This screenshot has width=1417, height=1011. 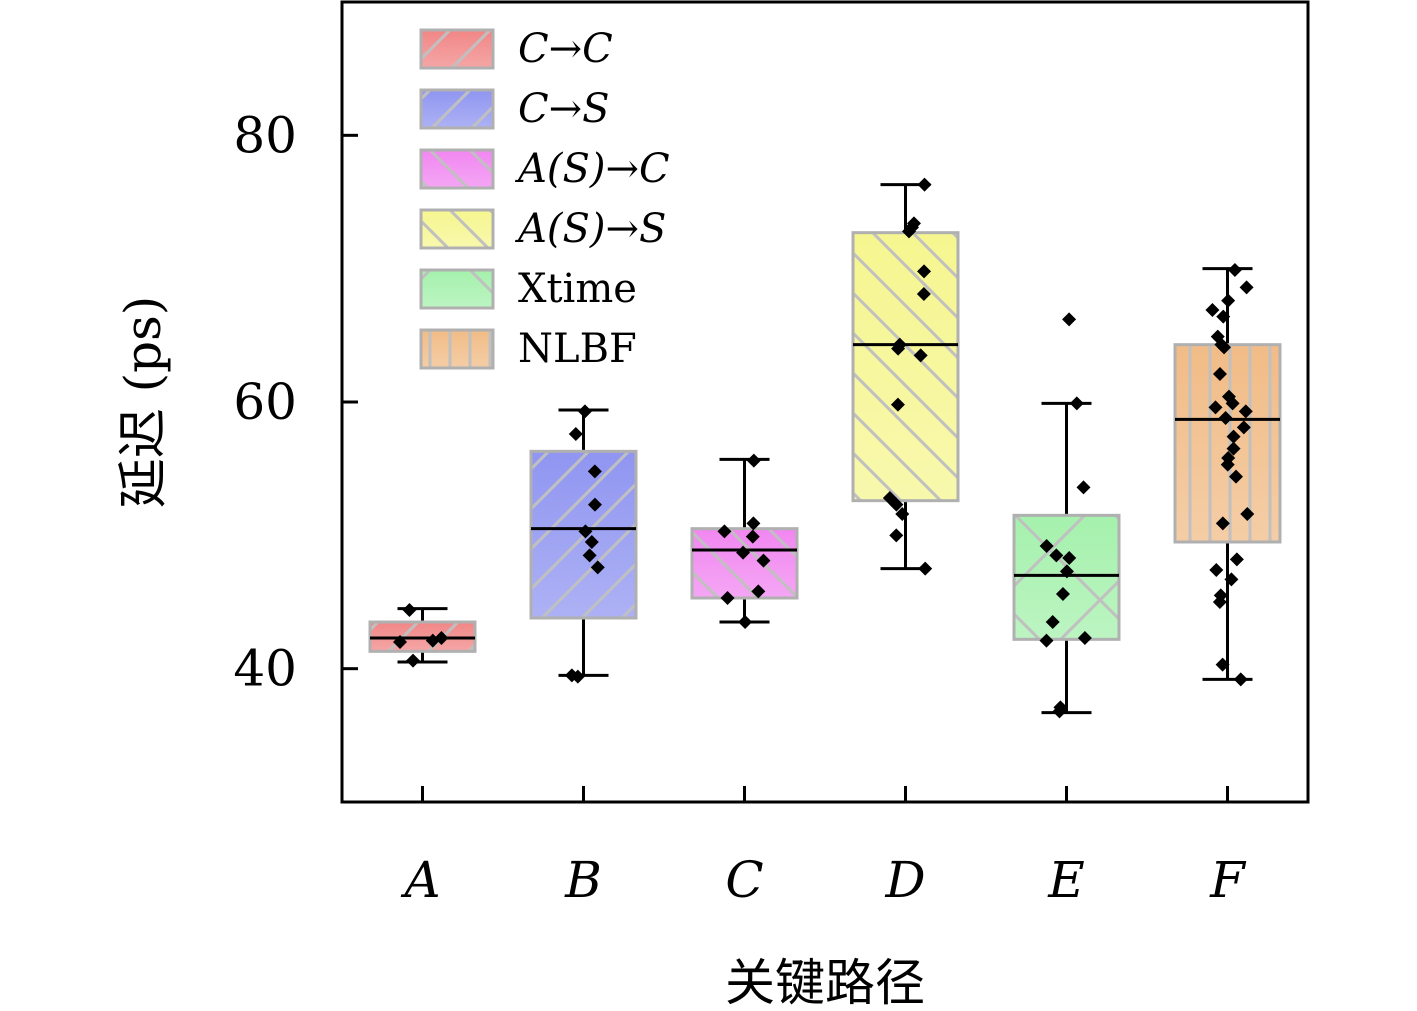 I want to click on x-tick-label: C, so click(x=744, y=880).